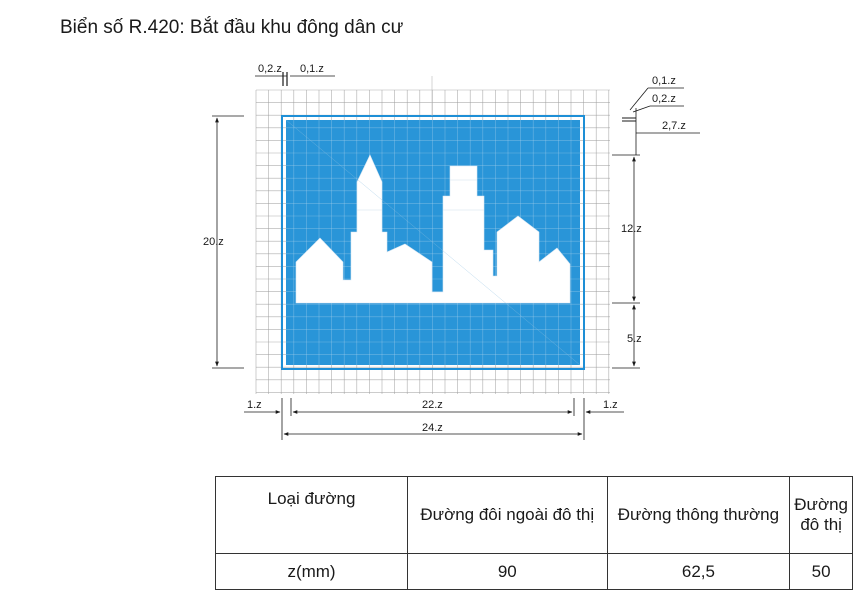 The height and width of the screenshot is (593, 867). Describe the element at coordinates (232, 27) in the screenshot. I see `diagram-title: Biển số R.420: Bắt đầu khu đông dân cư` at that location.